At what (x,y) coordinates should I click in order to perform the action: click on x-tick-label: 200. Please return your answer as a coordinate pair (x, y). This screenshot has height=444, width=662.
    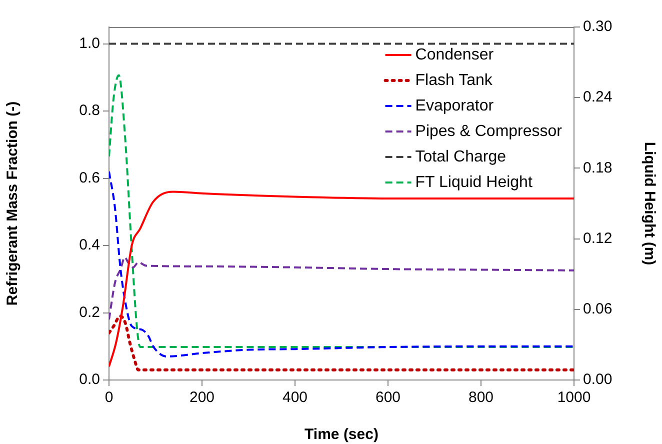
    Looking at the image, I should click on (202, 397).